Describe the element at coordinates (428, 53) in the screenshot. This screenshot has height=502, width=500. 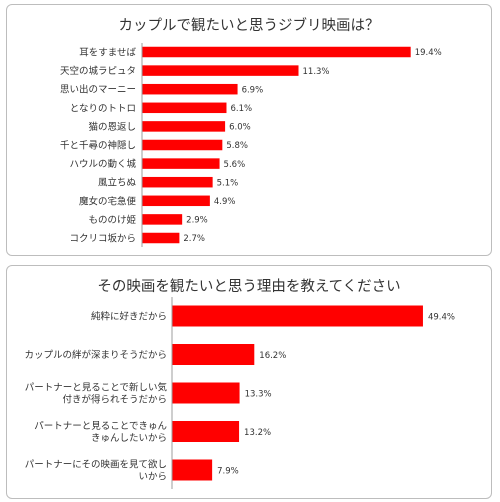
I see `data-label: 19.4%` at that location.